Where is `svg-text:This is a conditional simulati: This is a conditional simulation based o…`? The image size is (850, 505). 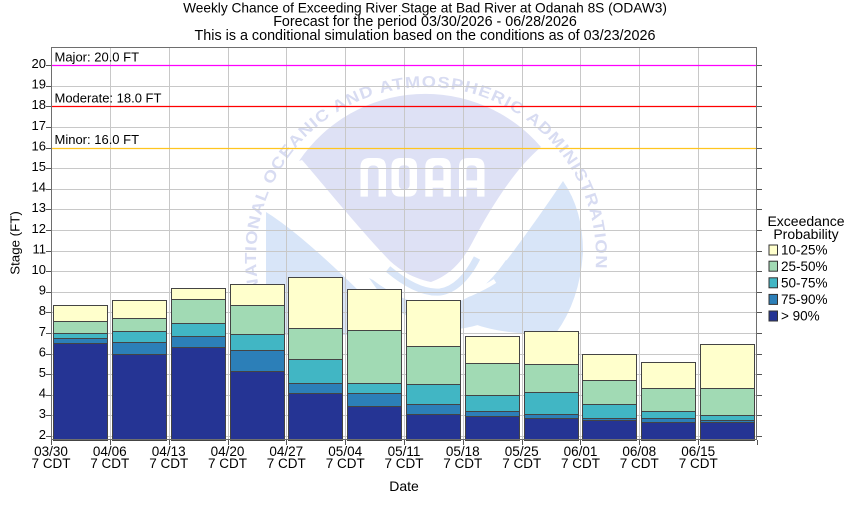 svg-text:This is a conditional simulati: This is a conditional simulation based o… is located at coordinates (425, 36).